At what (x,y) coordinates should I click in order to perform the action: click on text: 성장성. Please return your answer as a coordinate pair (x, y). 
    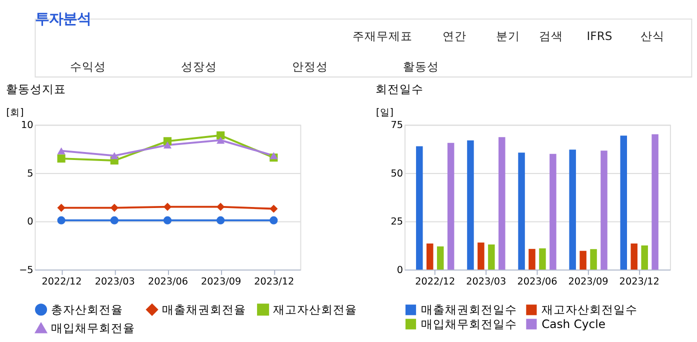
    Looking at the image, I should click on (198, 67).